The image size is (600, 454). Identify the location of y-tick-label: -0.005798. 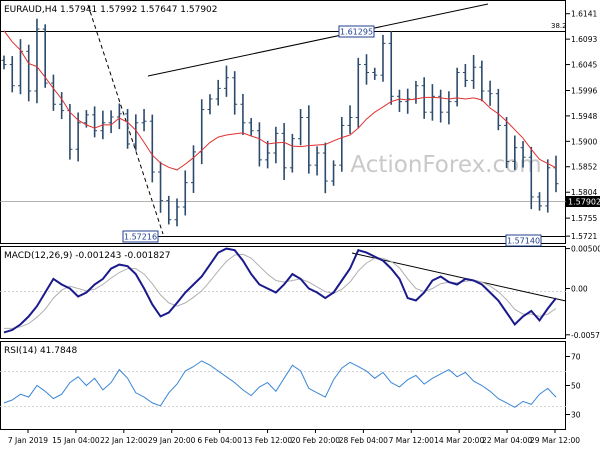
(585, 335).